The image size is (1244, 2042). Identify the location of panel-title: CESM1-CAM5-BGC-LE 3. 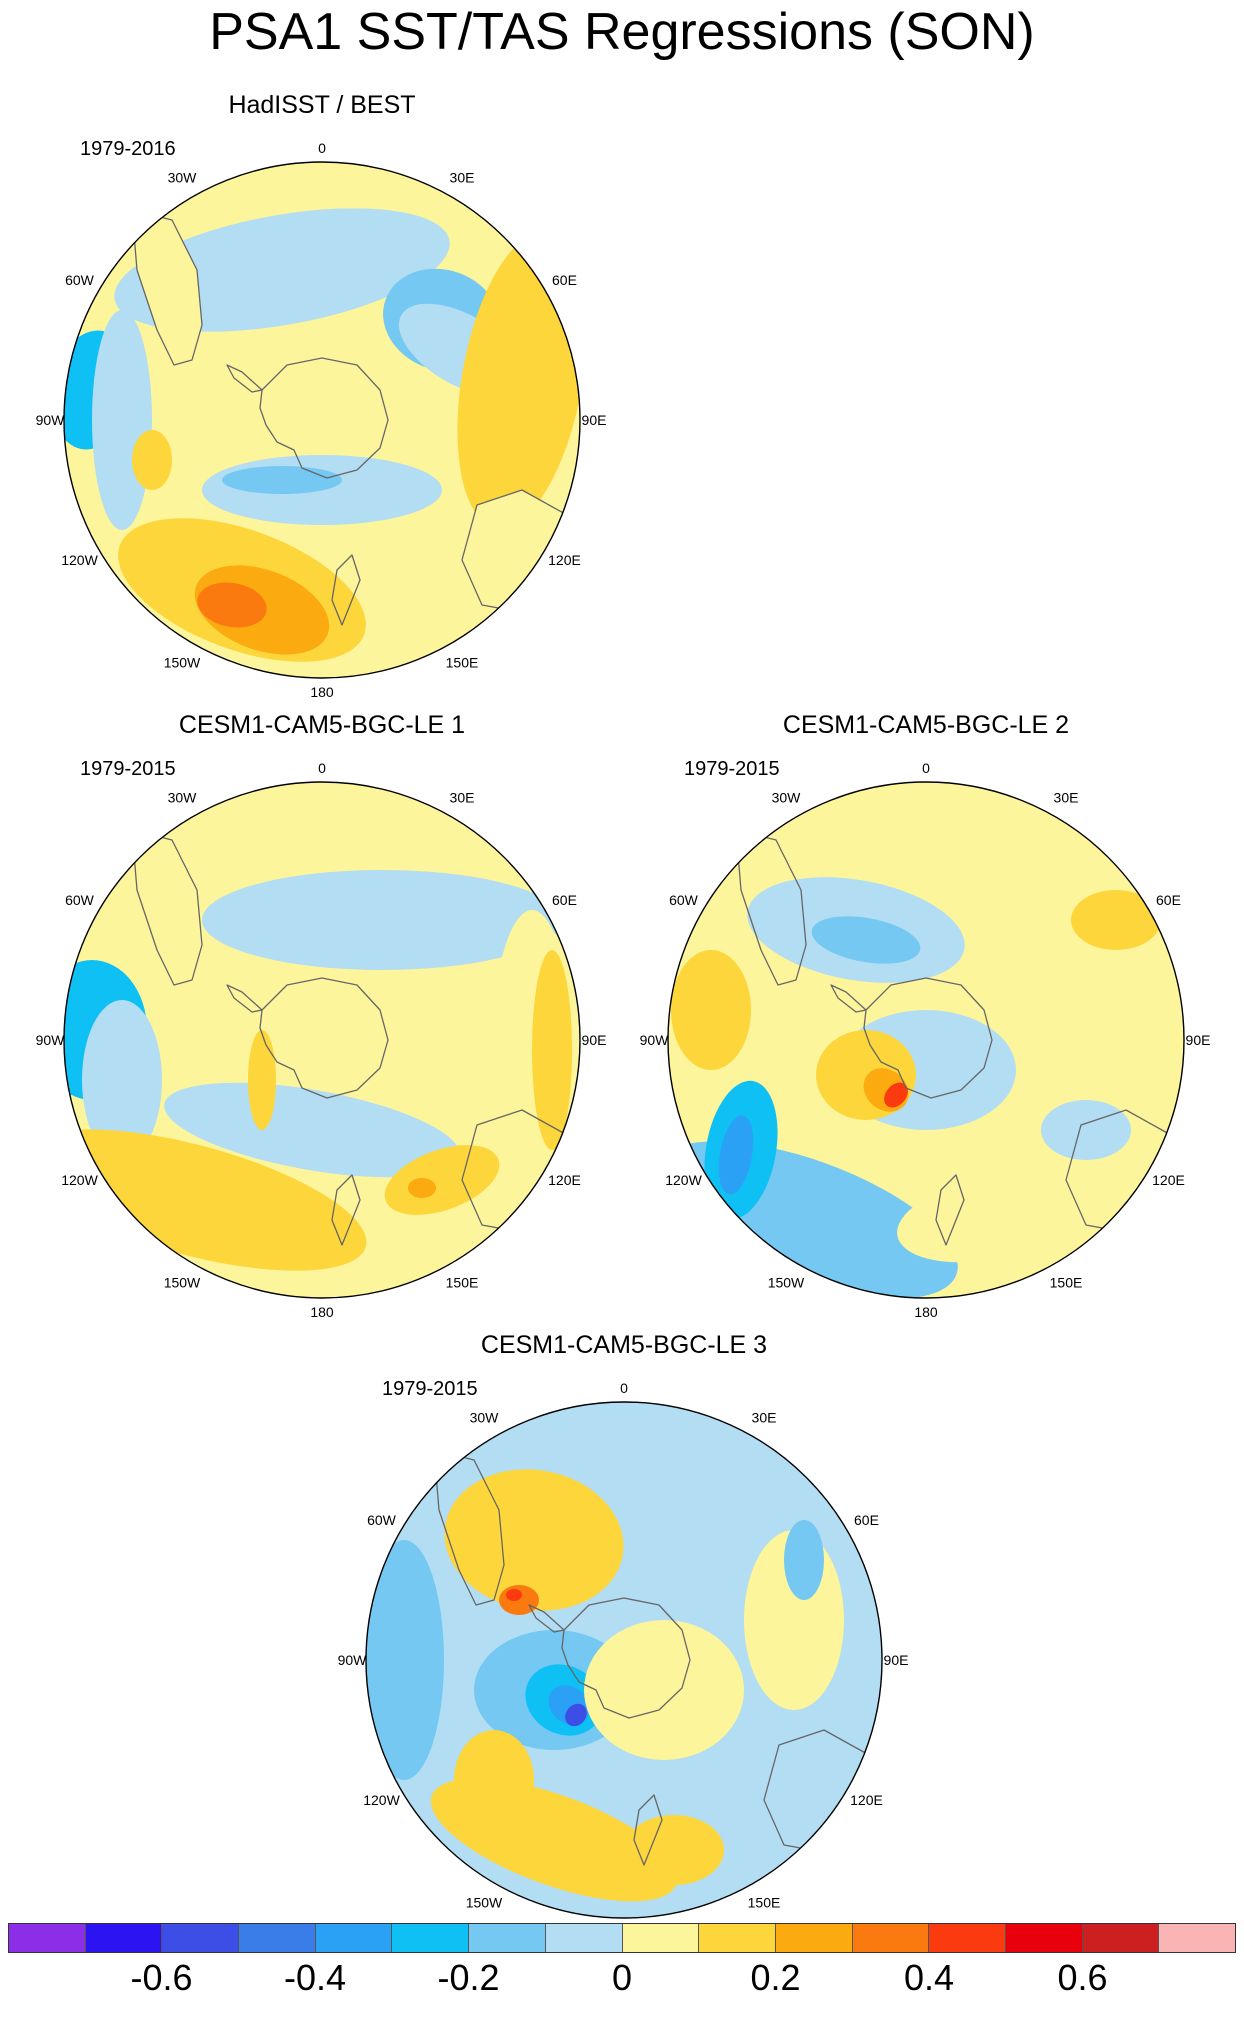
(624, 1345).